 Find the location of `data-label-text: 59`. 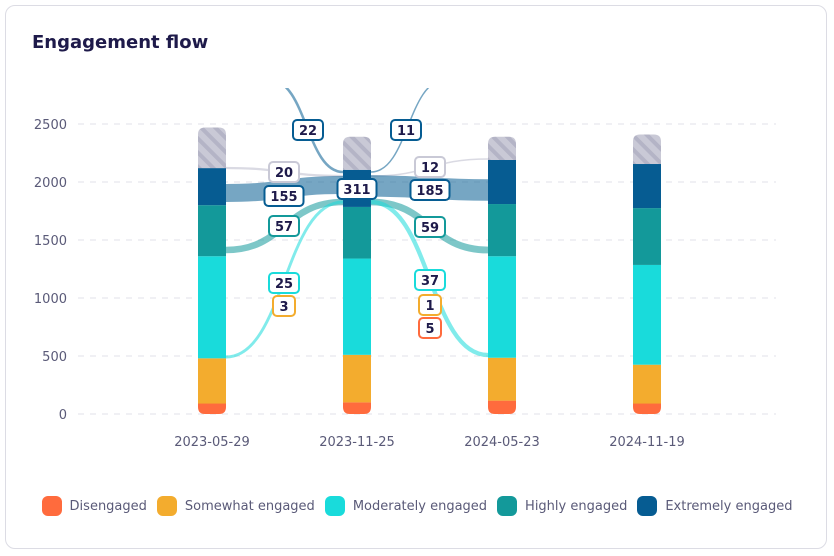

data-label-text: 59 is located at coordinates (430, 228).